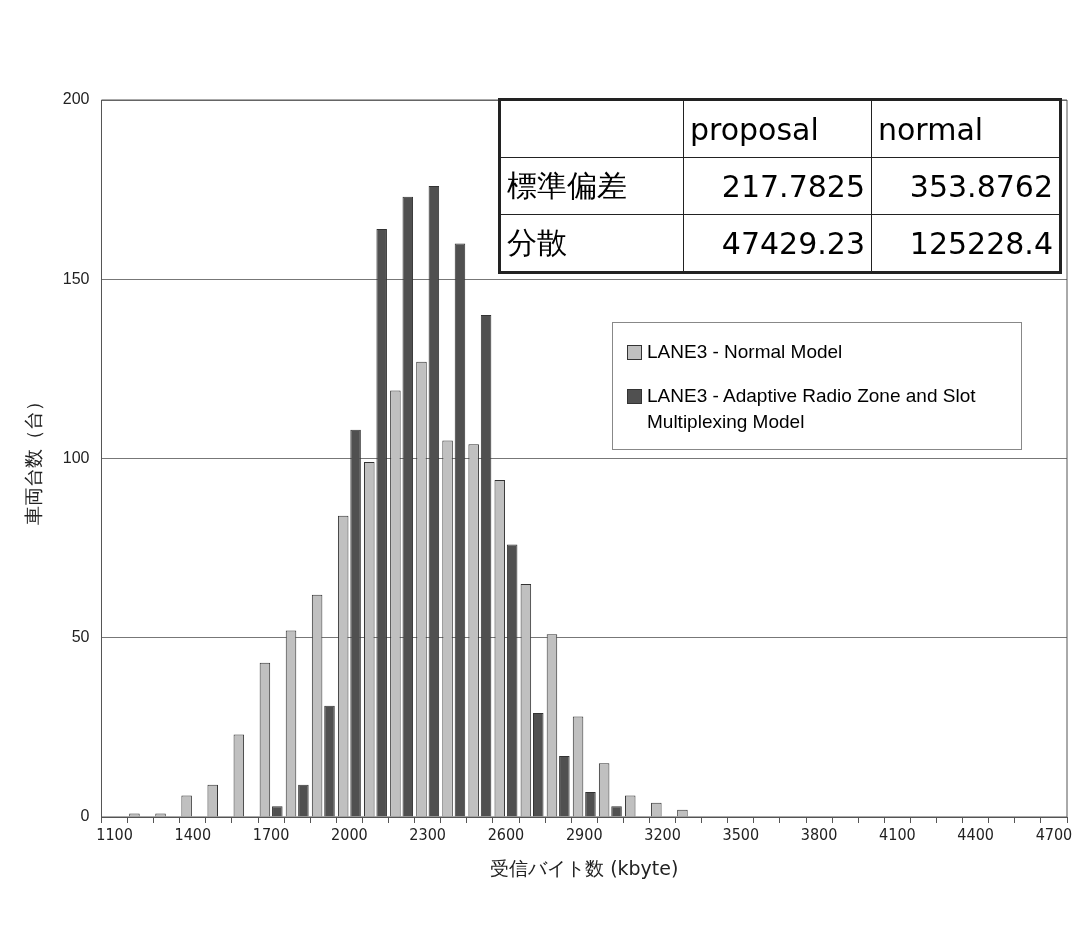 This screenshot has width=1081, height=935. I want to click on x-axis-title: 受信バイト数 (kbyte), so click(584, 867).